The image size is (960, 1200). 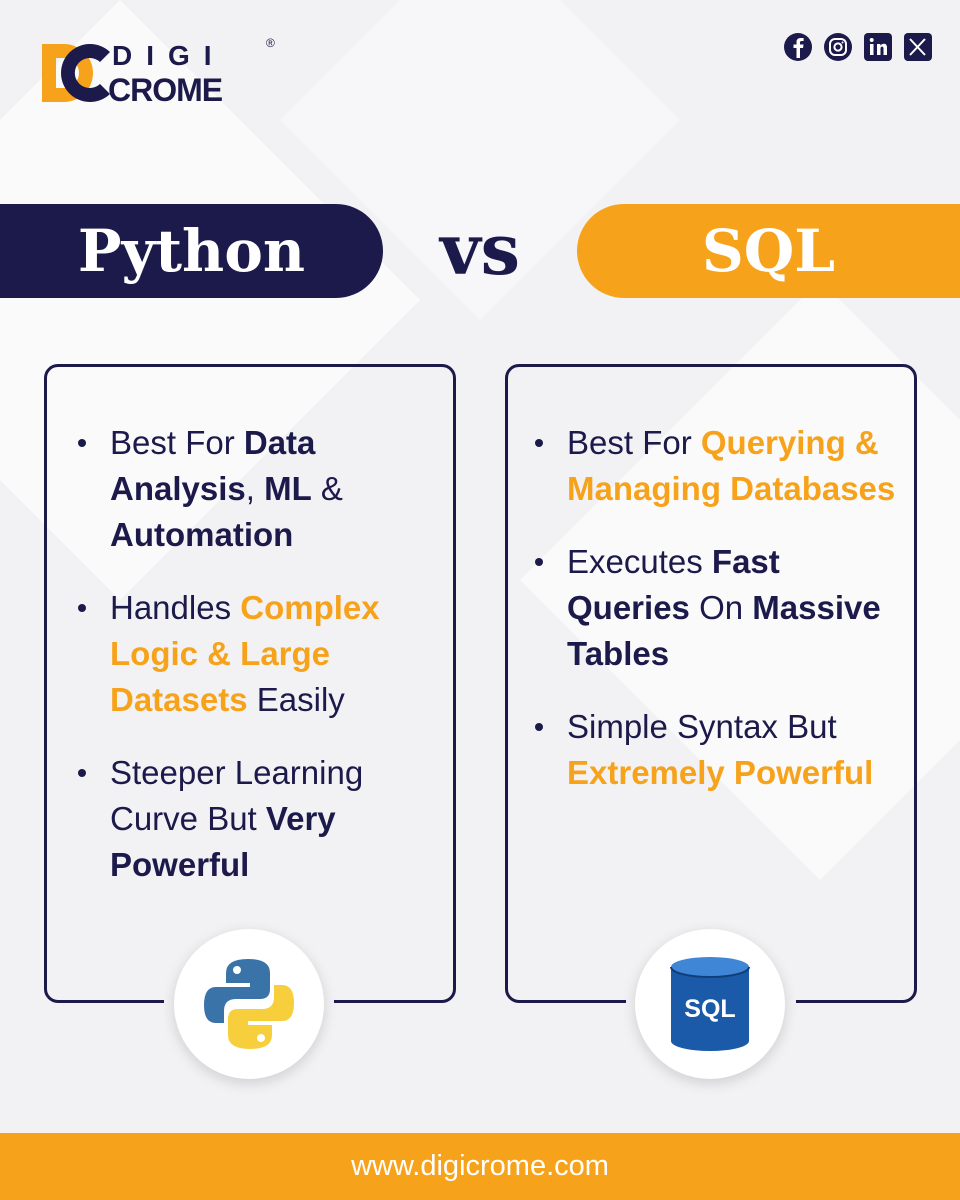 I want to click on bullet-text: Handles, so click(x=175, y=607).